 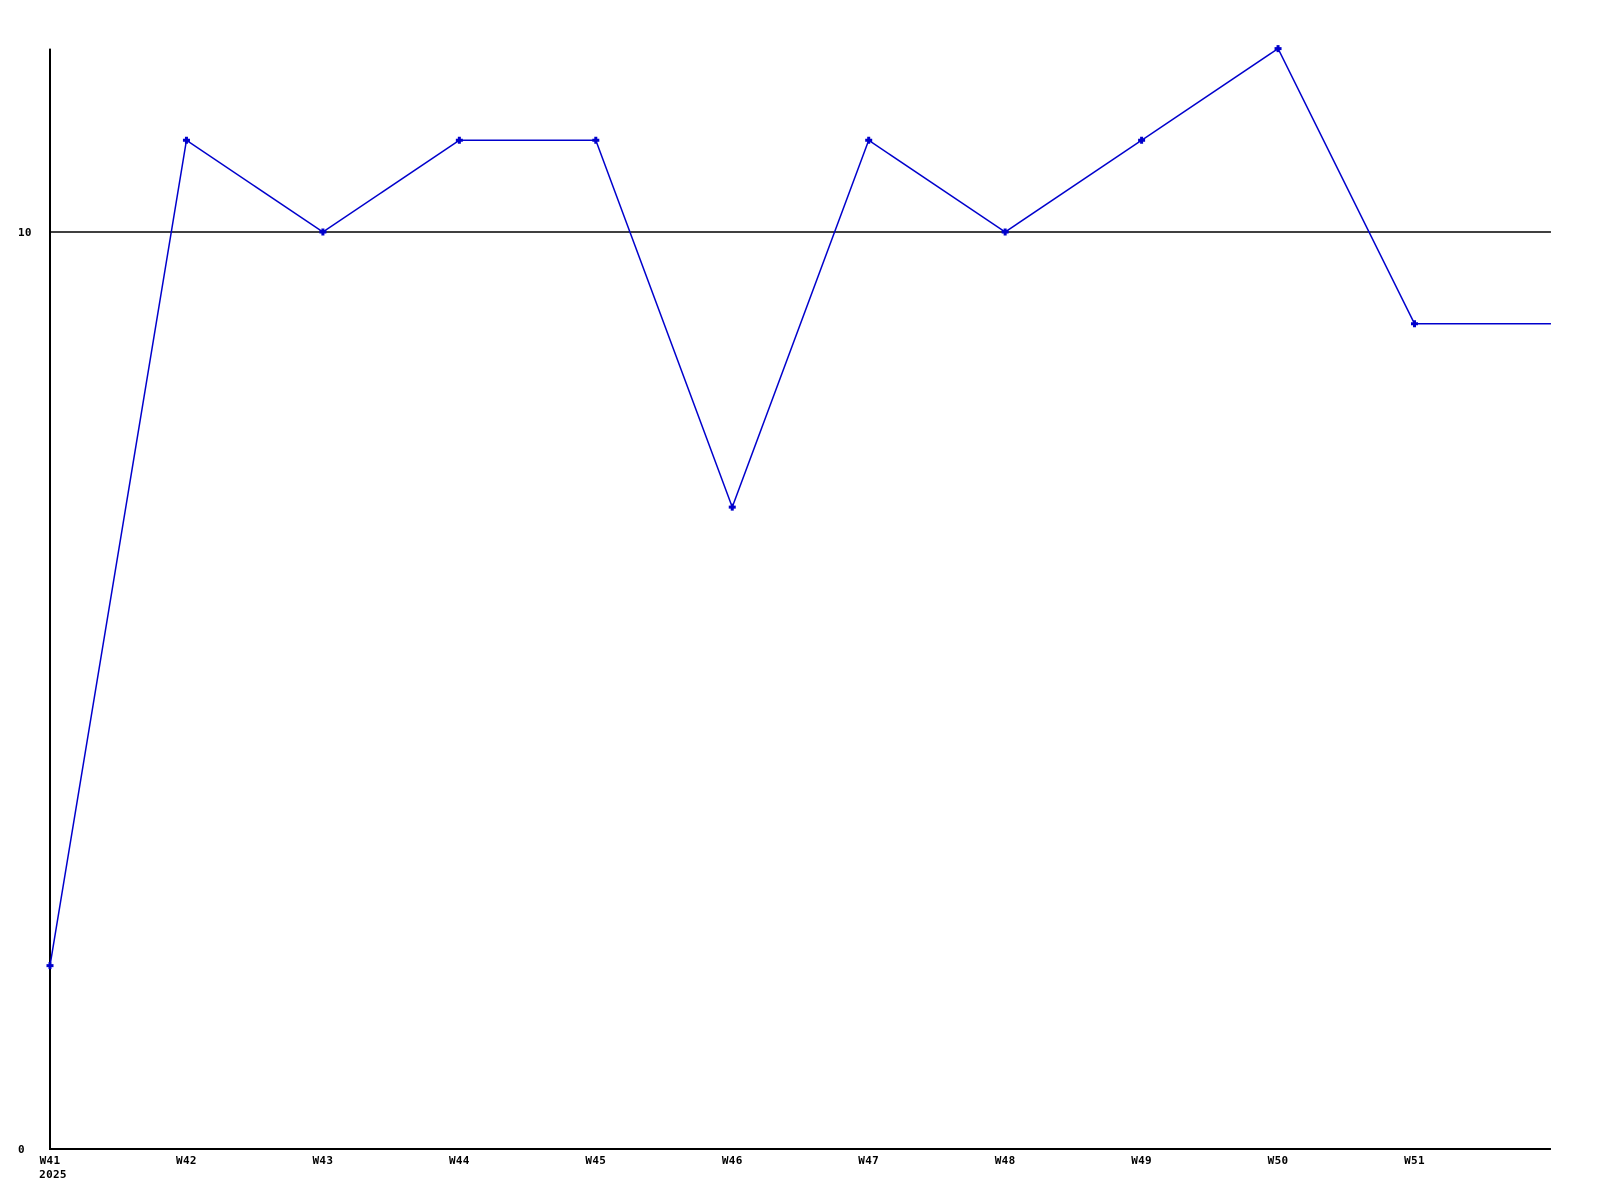 I want to click on x-tick-label: W47, so click(x=868, y=1160).